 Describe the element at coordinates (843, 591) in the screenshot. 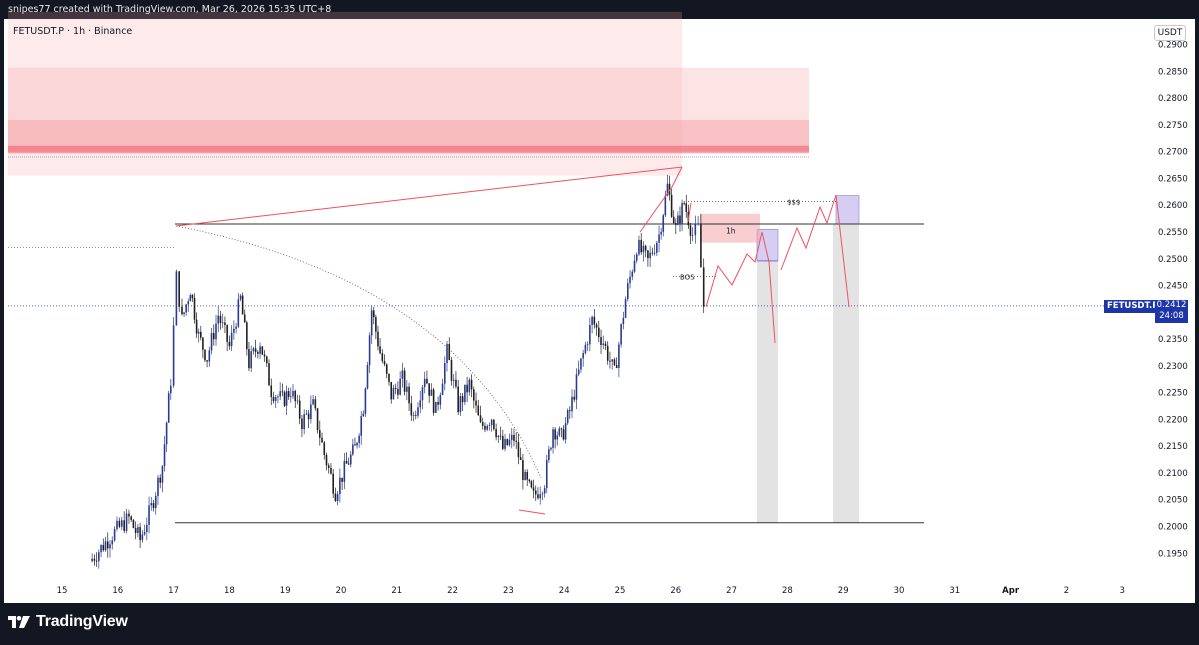

I see `time-tick-label: 29` at that location.